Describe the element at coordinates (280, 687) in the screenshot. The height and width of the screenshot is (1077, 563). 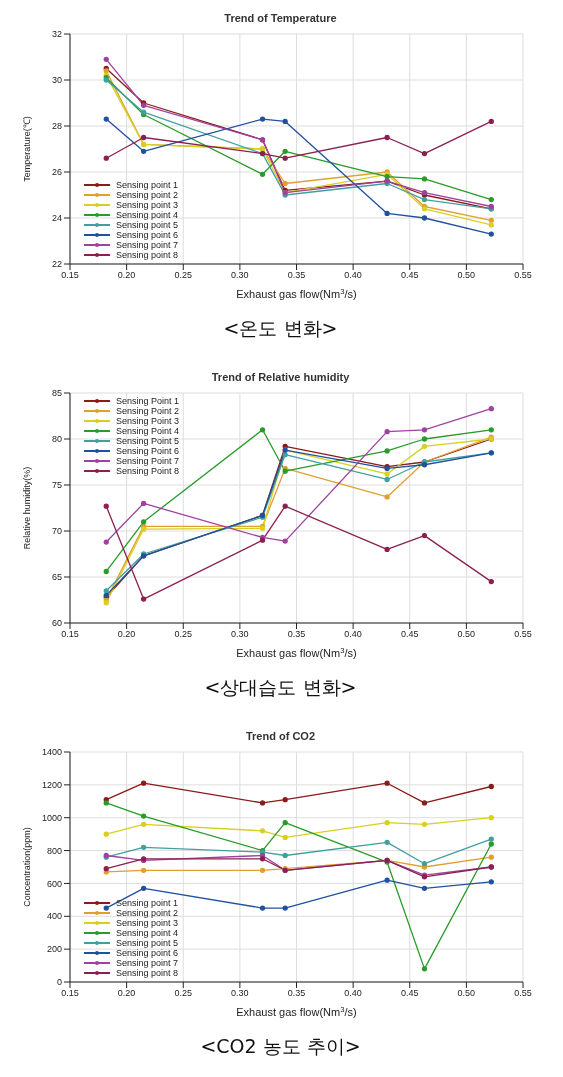
I see `text: <상대습도 변화>` at that location.